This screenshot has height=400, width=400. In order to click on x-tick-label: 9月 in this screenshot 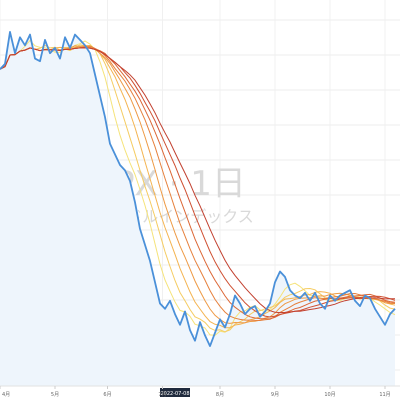, I will do `click(275, 395)`.